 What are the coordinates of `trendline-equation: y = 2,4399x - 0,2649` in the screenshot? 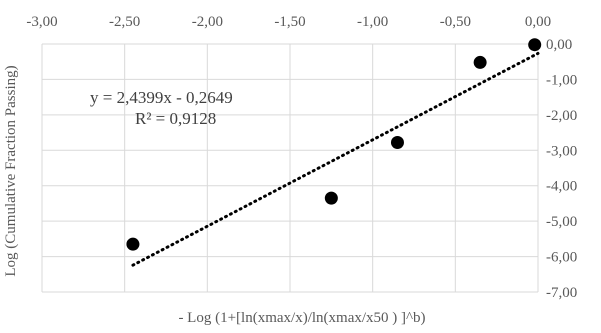 It's located at (161, 97).